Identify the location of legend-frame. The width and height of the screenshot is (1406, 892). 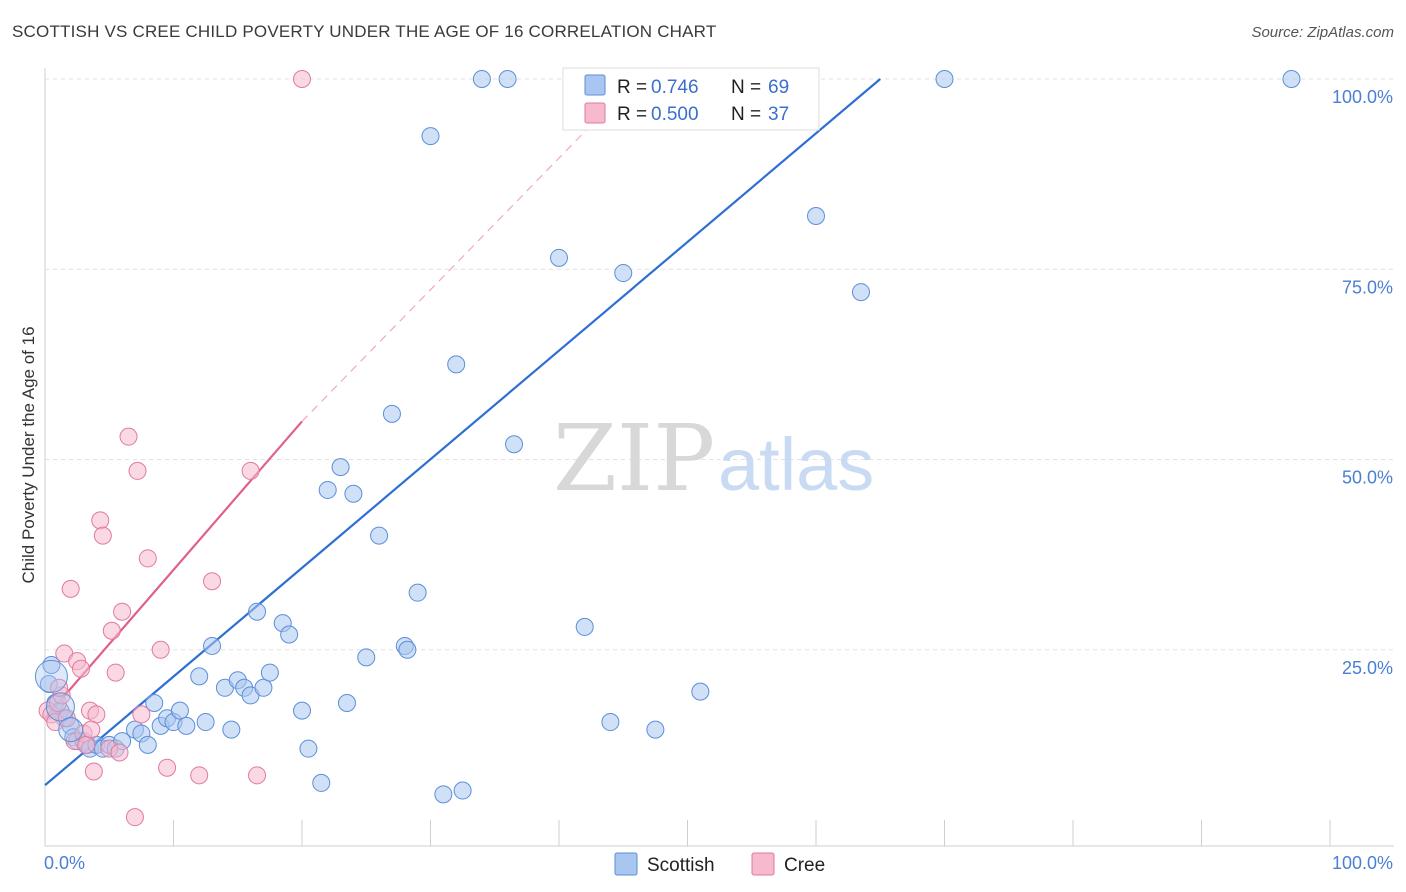
(691, 99).